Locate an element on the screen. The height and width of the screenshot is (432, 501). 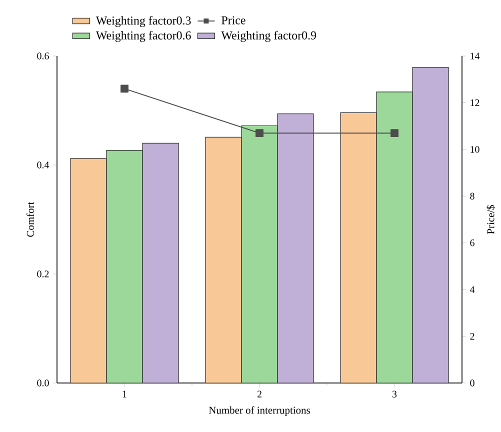
y-tick-label: 0.0 is located at coordinates (43, 383).